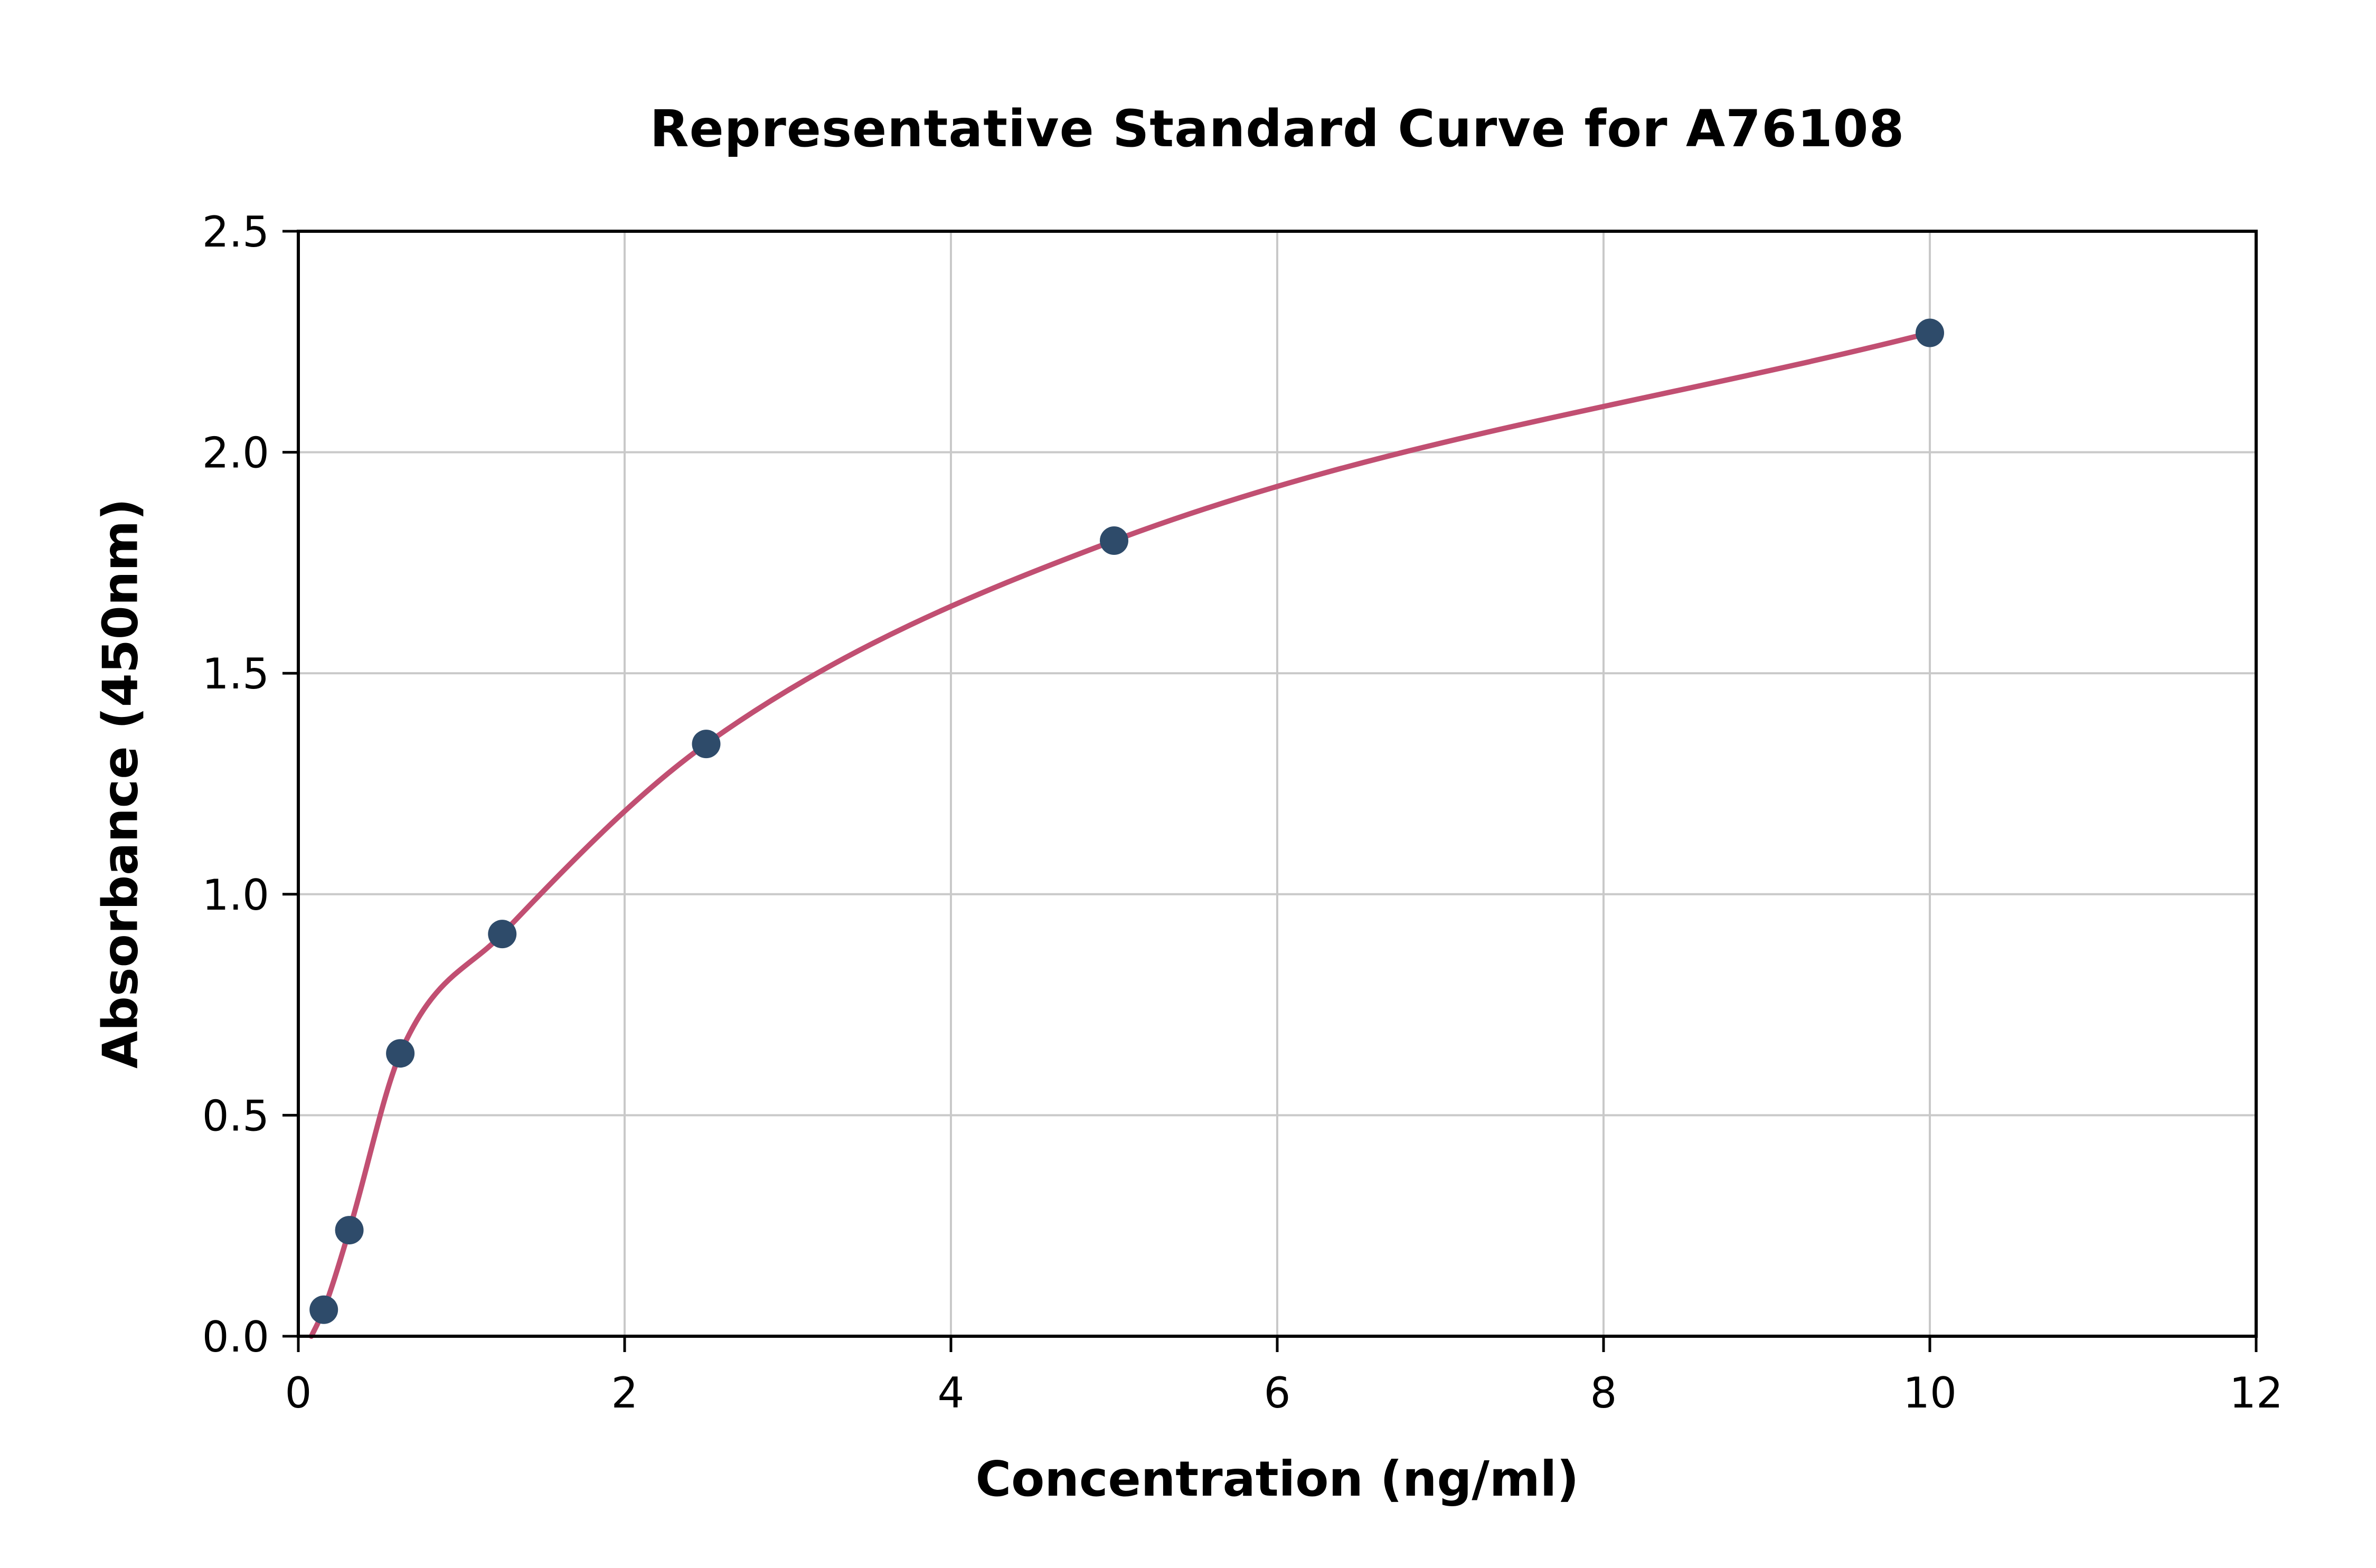 The width and height of the screenshot is (2376, 1568). I want to click on x-tick-label: 10, so click(1930, 1393).